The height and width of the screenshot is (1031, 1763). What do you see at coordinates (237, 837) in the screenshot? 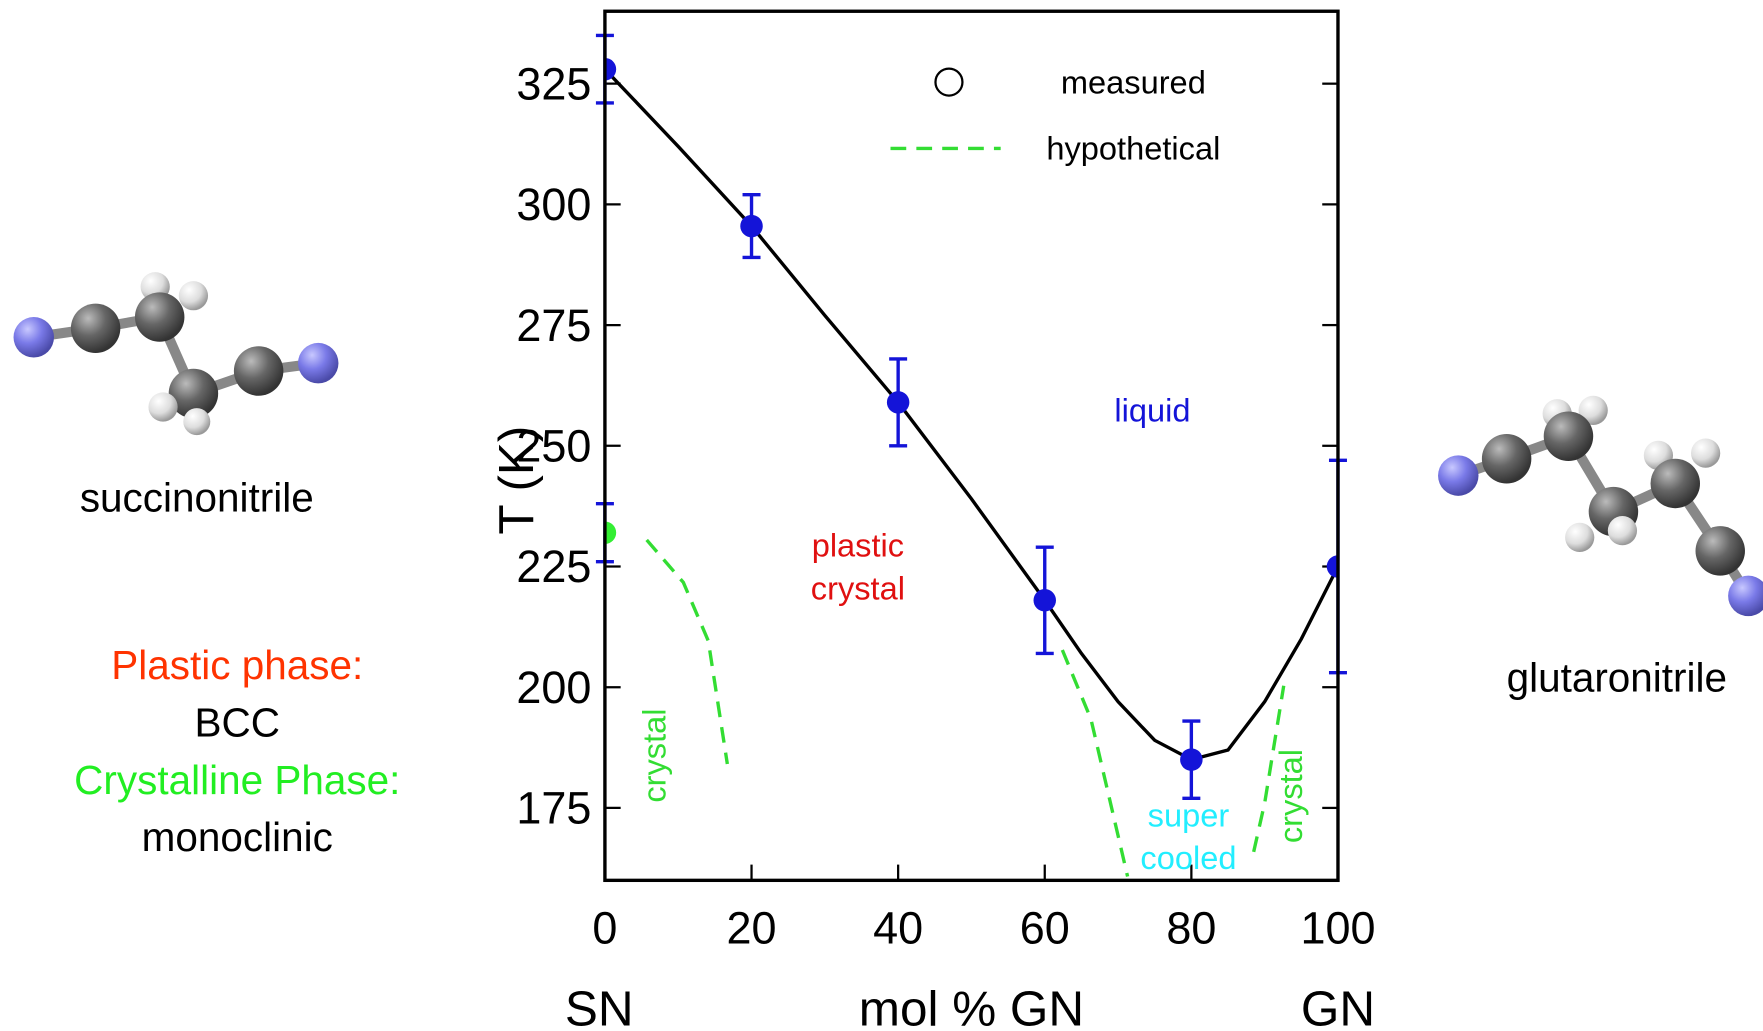
I see `phase-note: monoclinic` at bounding box center [237, 837].